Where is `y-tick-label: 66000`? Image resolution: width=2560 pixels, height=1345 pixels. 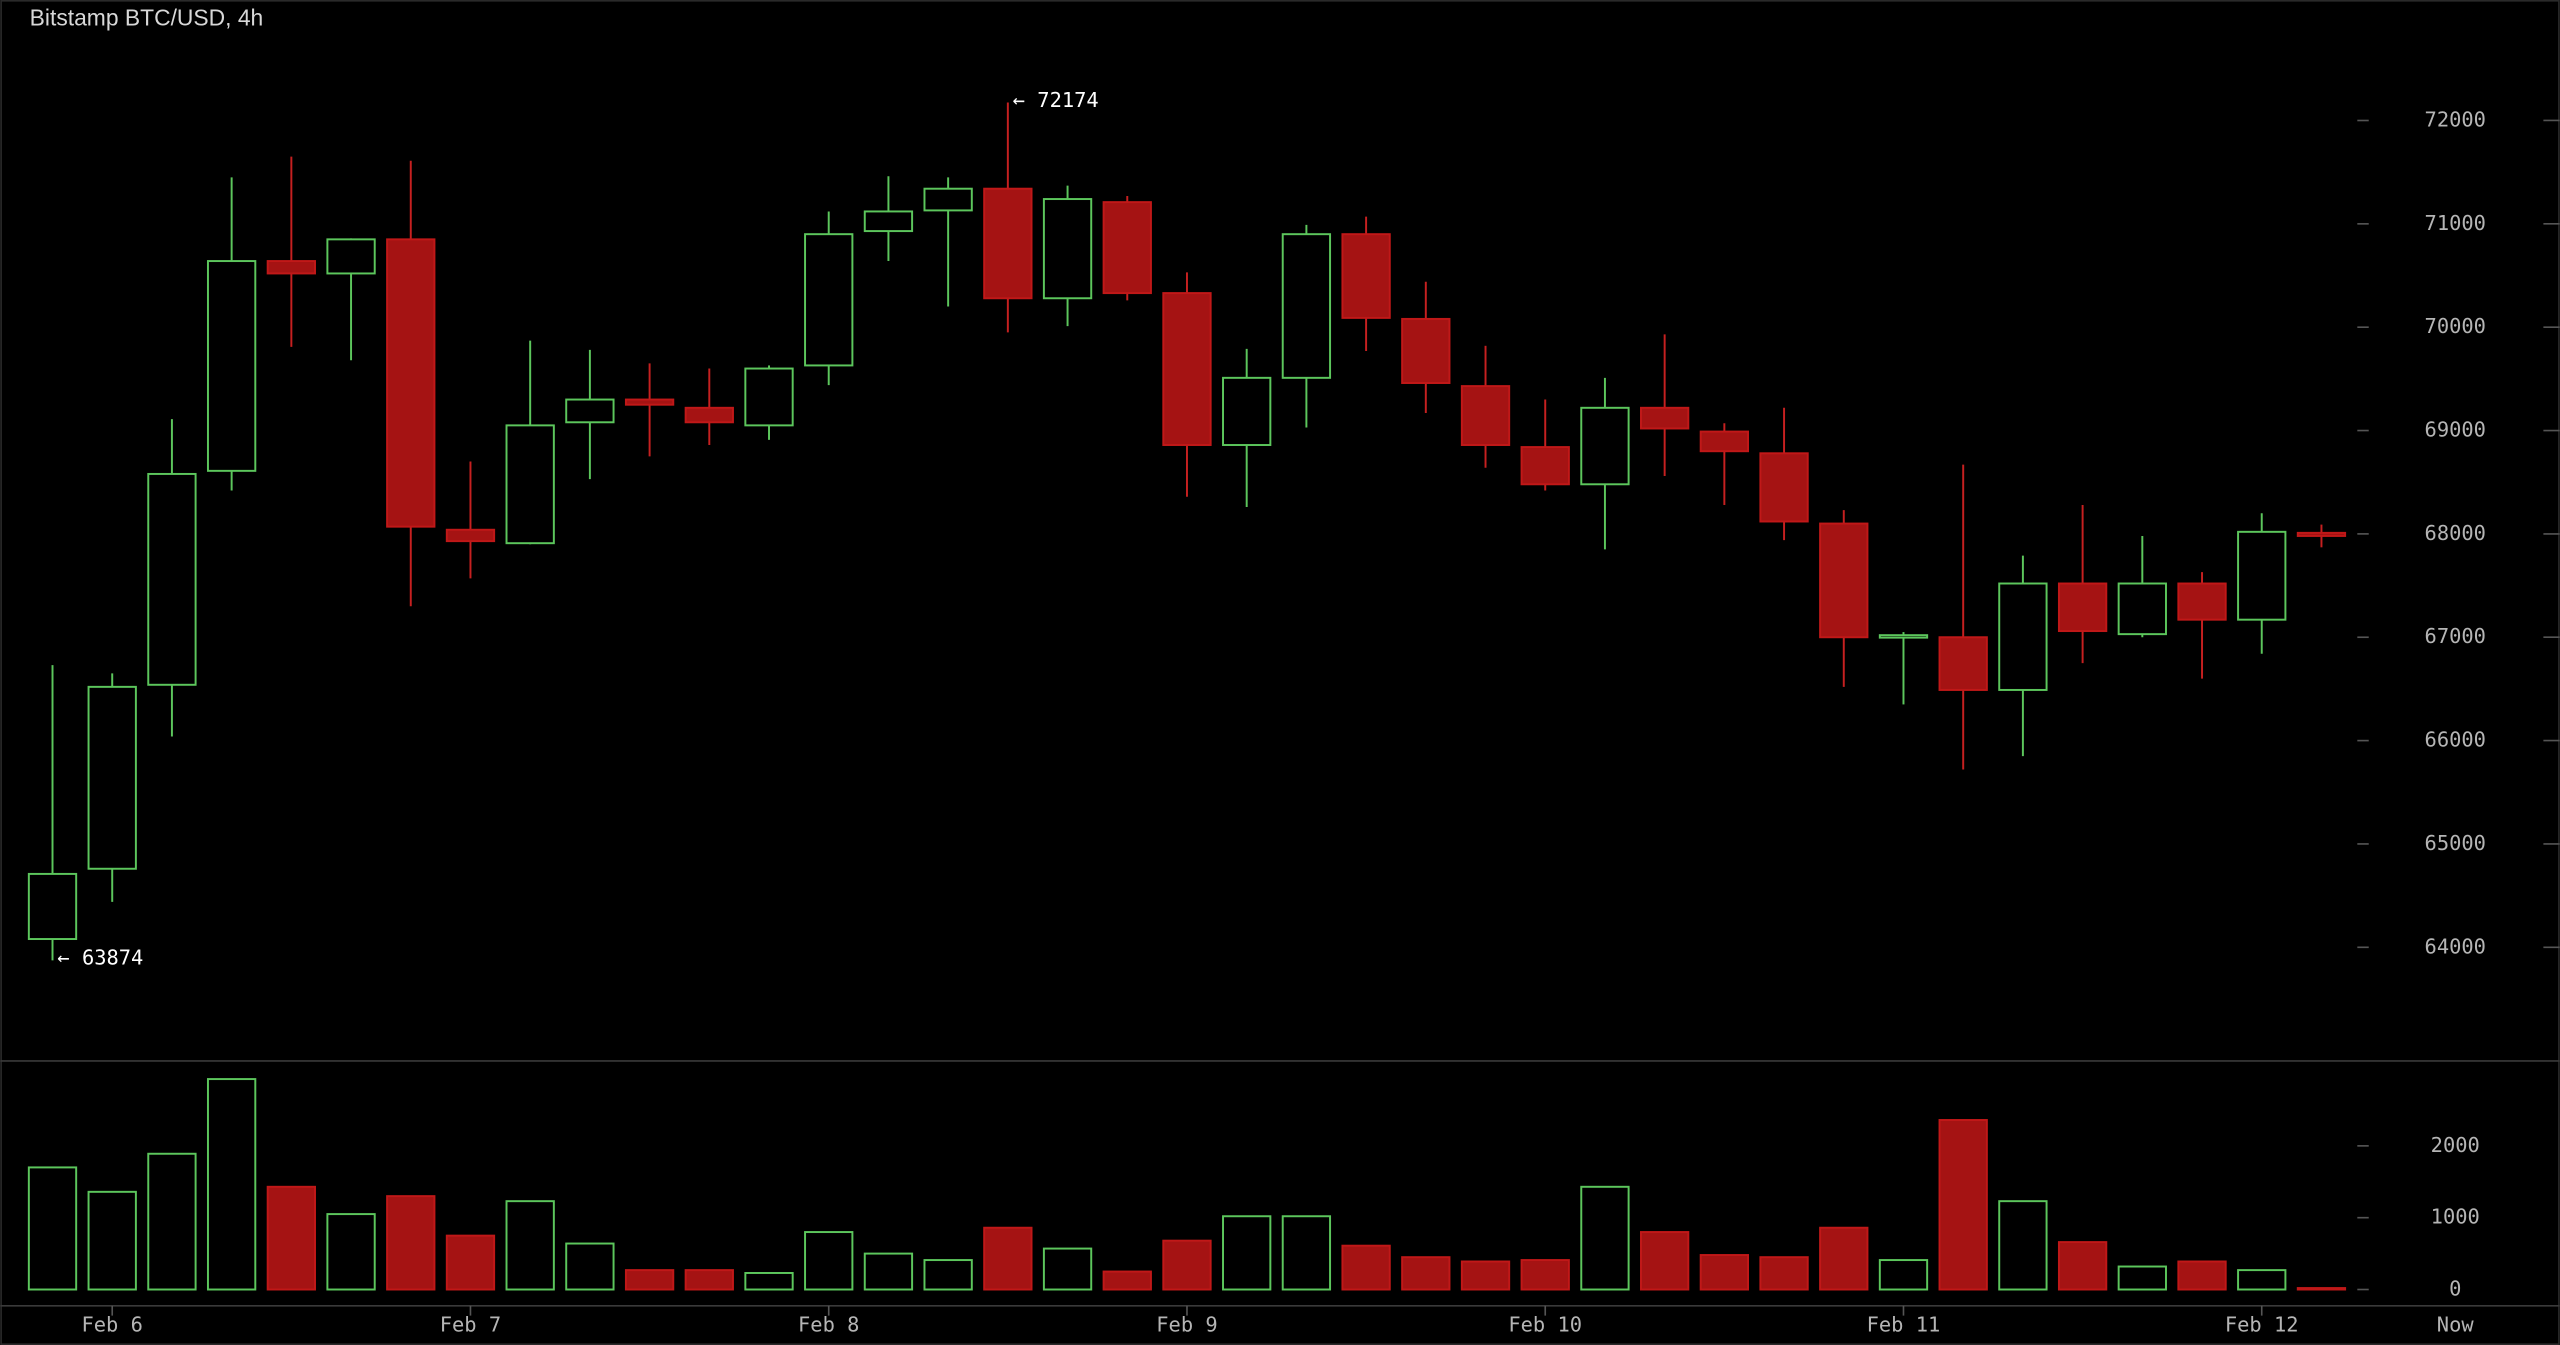 y-tick-label: 66000 is located at coordinates (2455, 740).